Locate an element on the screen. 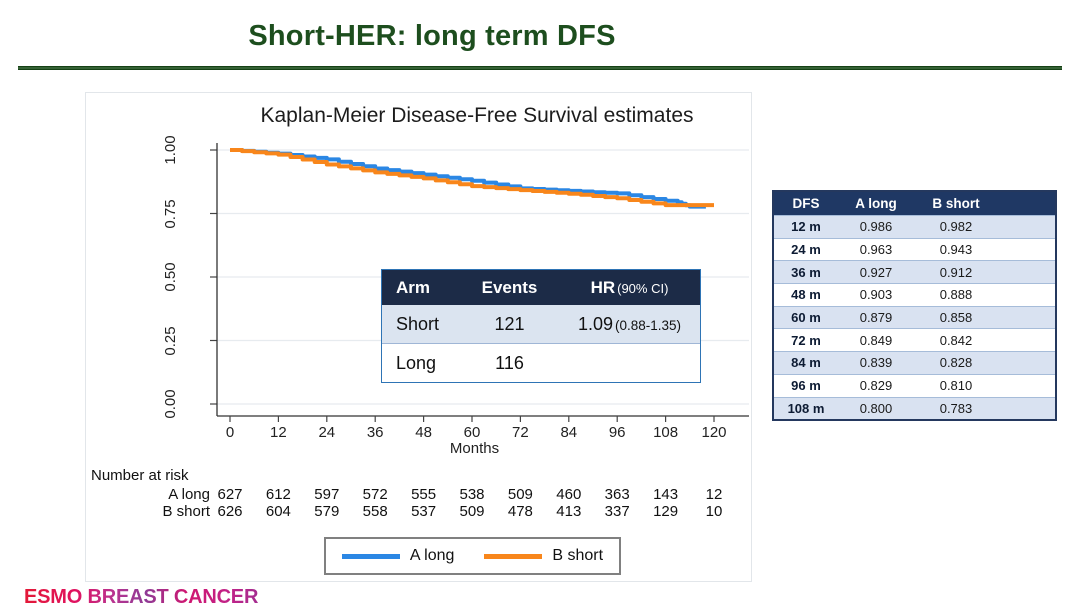 The image size is (1080, 610). dfs-header-cell: DFS is located at coordinates (806, 203).